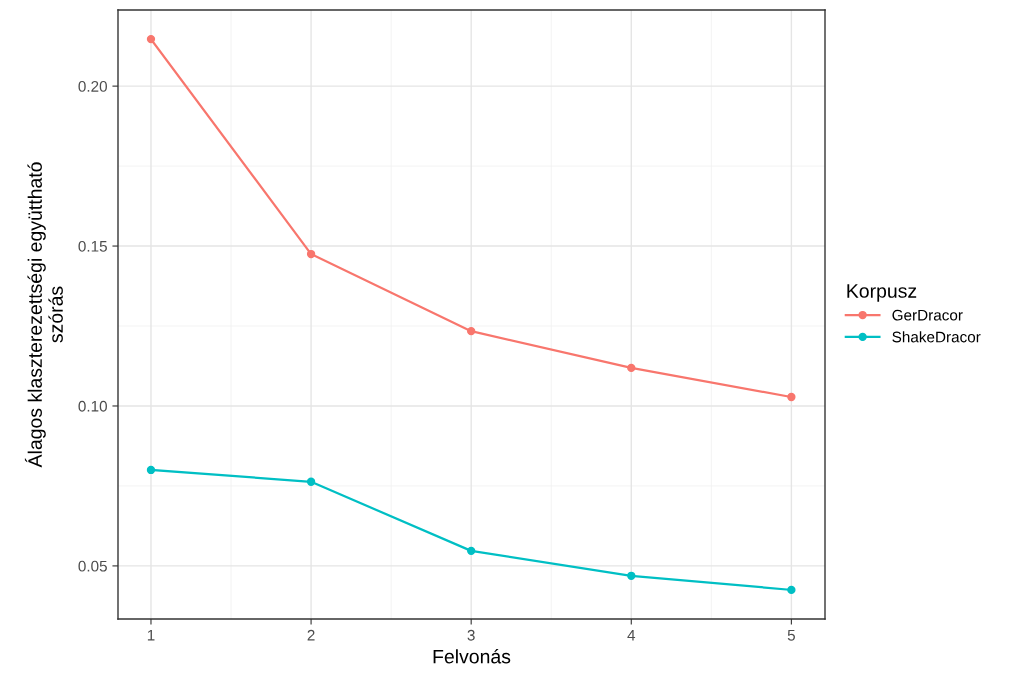  I want to click on x-tick-label: 4, so click(631, 635).